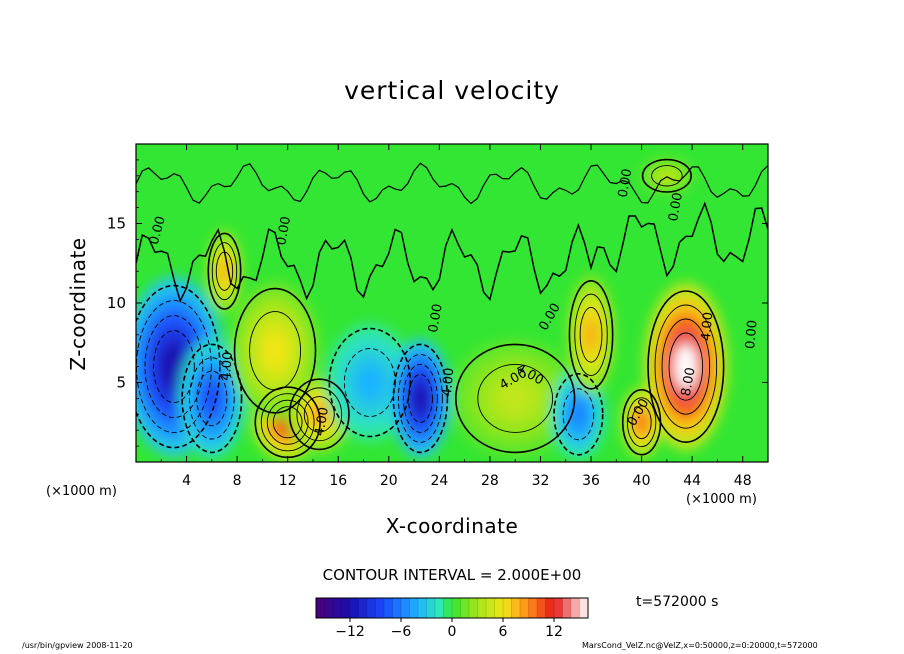  Describe the element at coordinates (121, 383) in the screenshot. I see `y-tick-label: 5` at that location.